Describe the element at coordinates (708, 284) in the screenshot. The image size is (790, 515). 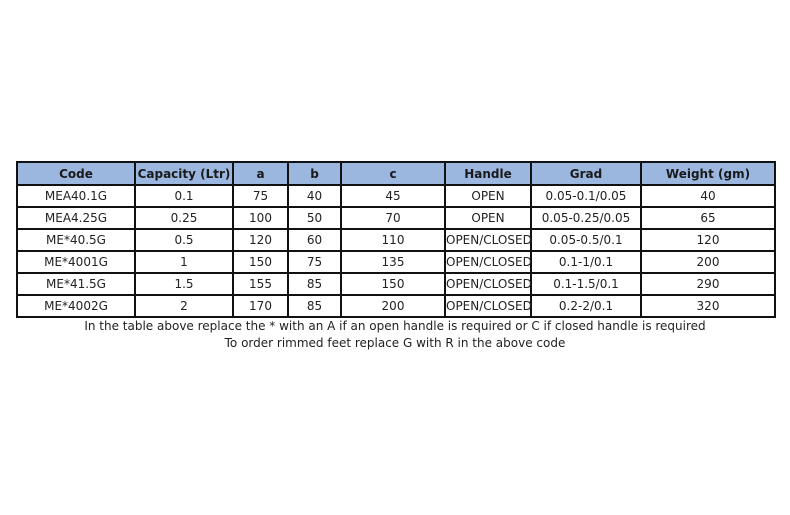
I see `cell-weight: 290` at that location.